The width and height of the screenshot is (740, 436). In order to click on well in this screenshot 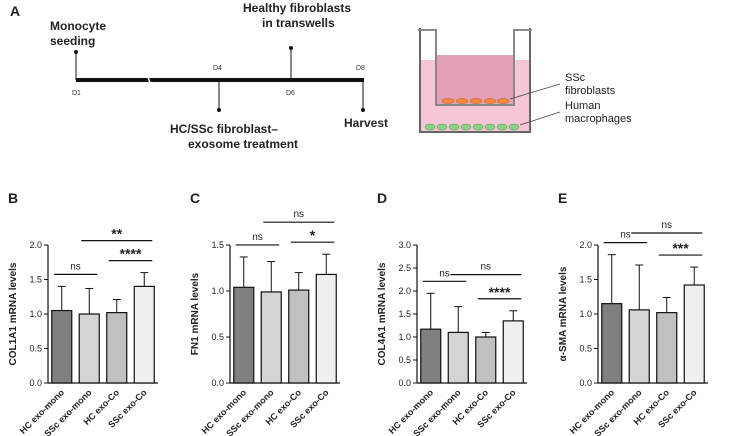, I will do `click(475, 80)`.